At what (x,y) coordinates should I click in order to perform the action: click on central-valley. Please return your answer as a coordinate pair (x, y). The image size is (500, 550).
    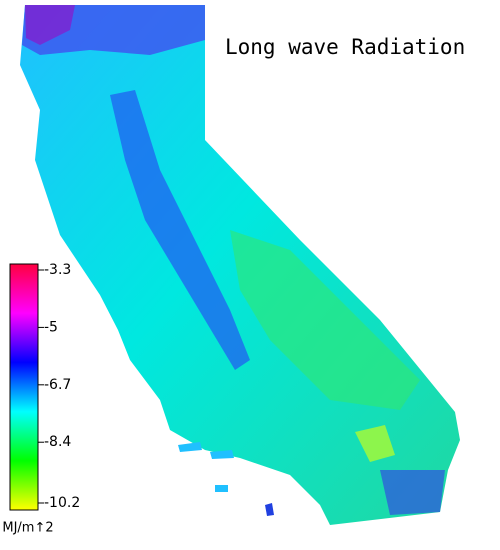
    Looking at the image, I should click on (325, 320).